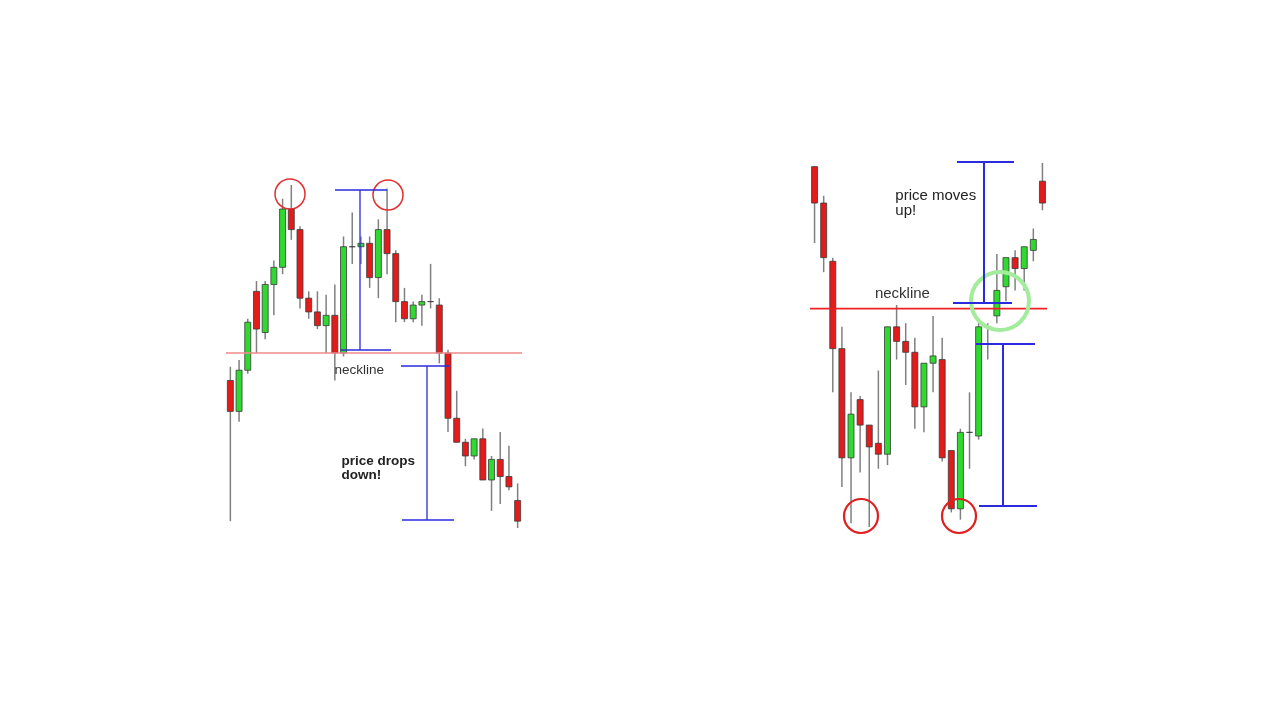 The height and width of the screenshot is (720, 1280). What do you see at coordinates (936, 202) in the screenshot?
I see `annotation: price moves up!` at bounding box center [936, 202].